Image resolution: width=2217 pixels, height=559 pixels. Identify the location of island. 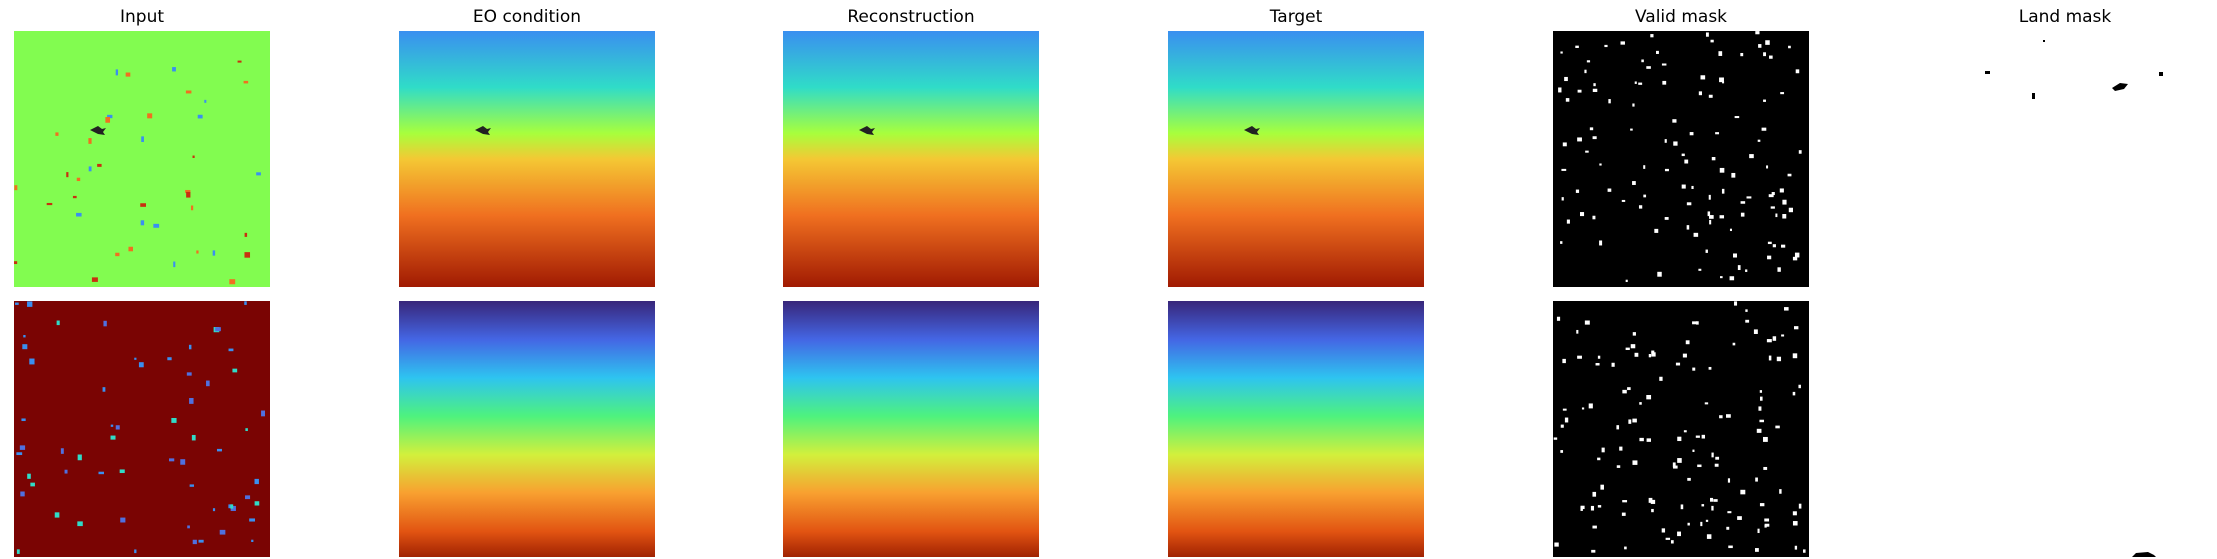
(98, 130).